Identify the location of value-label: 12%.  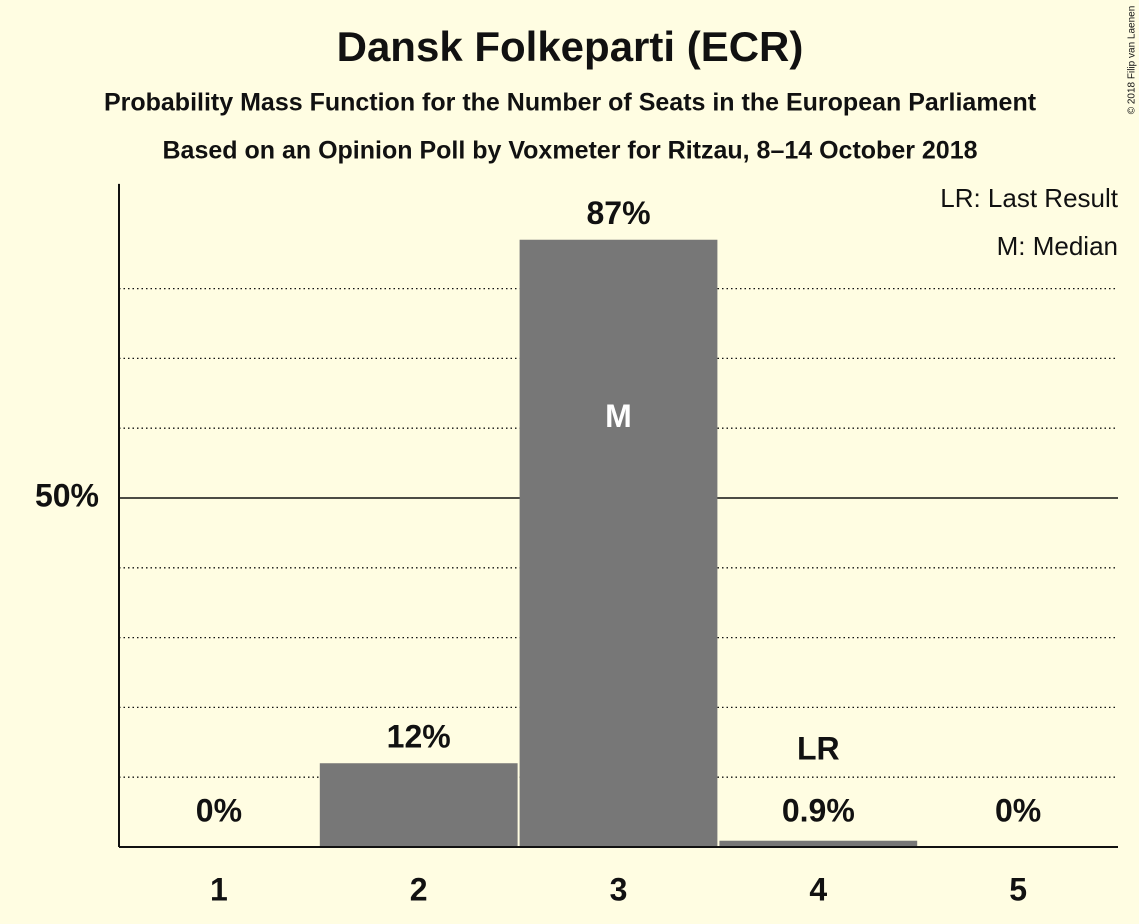
(419, 737).